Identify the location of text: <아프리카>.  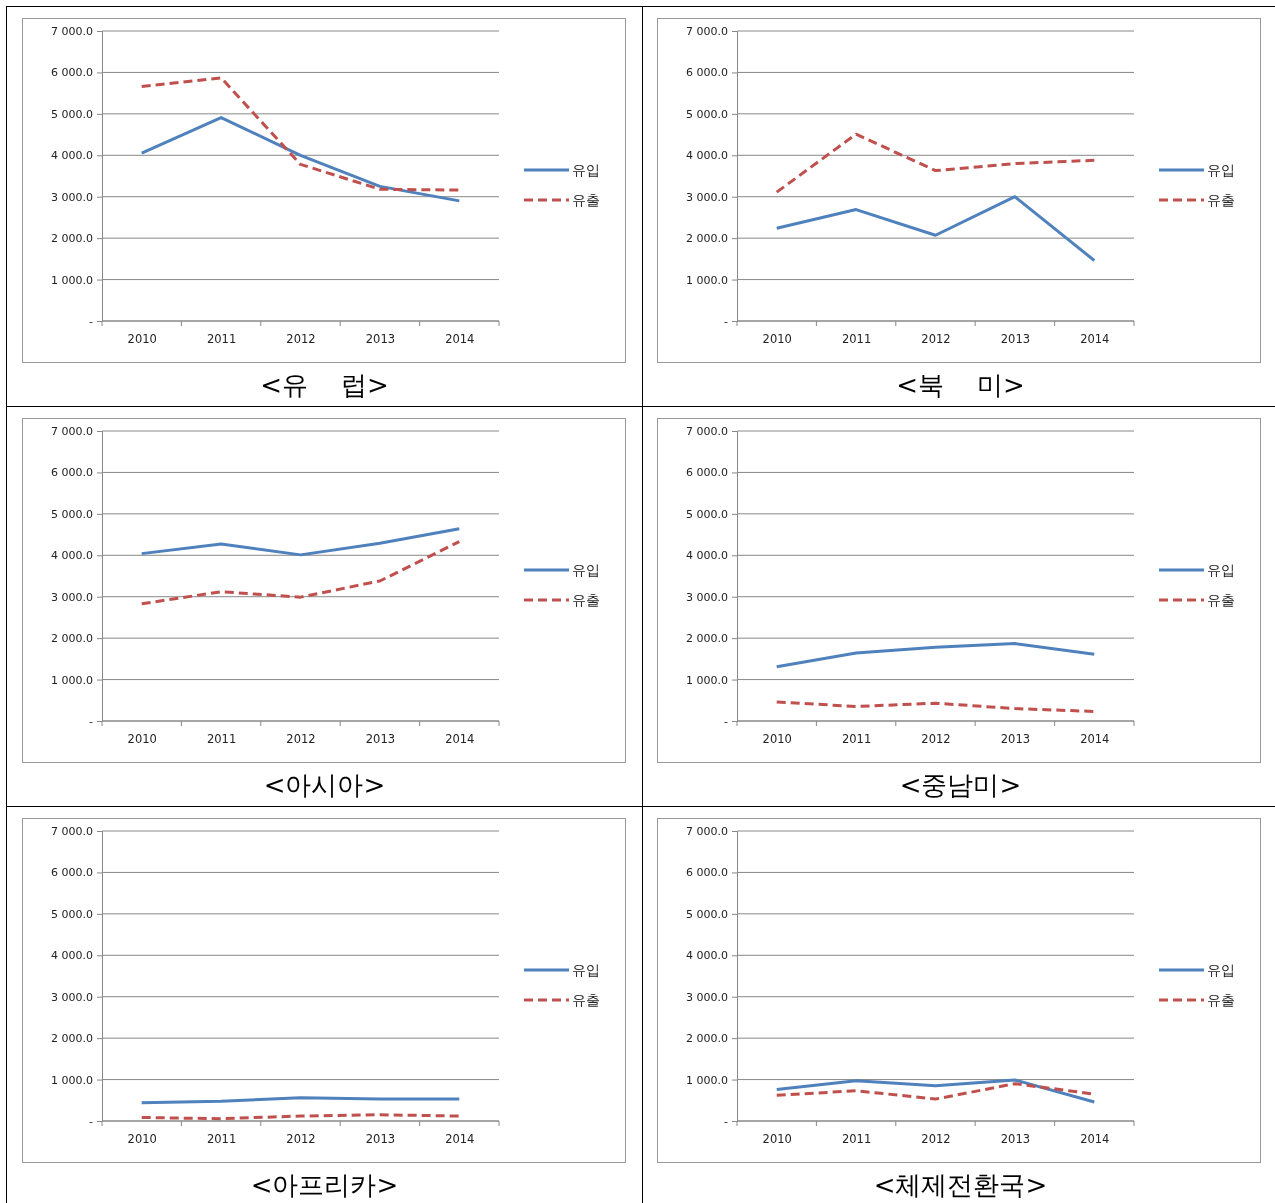
(324, 1185).